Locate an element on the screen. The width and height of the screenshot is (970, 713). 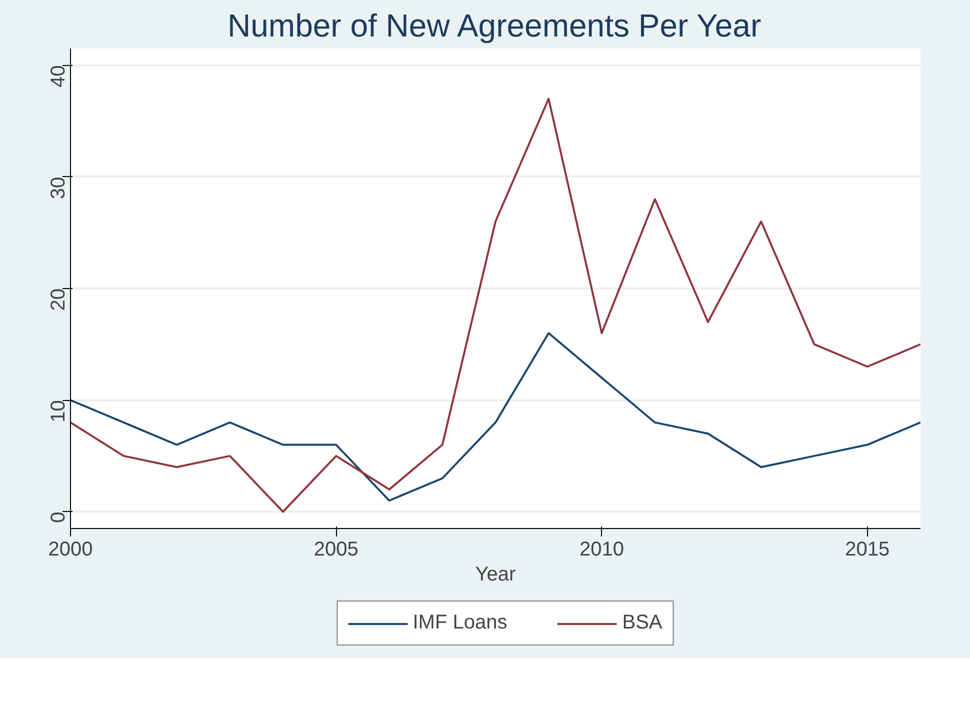
y-tick-label: 40 is located at coordinates (59, 76).